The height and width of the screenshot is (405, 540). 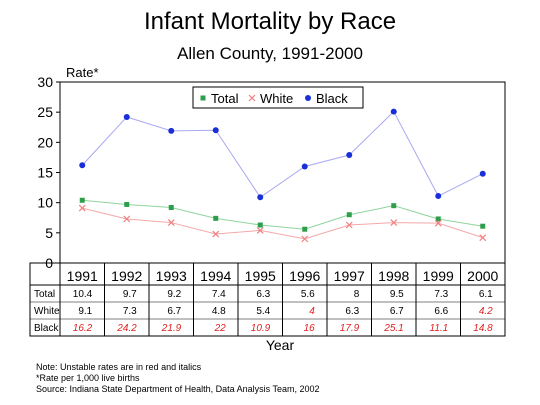 I want to click on legend-box, so click(x=278, y=97).